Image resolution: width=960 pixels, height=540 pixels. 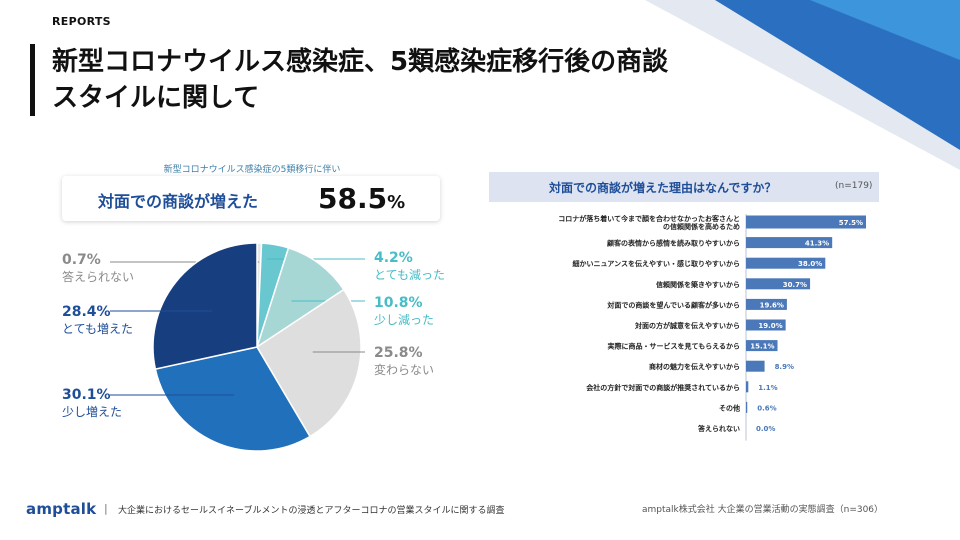 What do you see at coordinates (673, 243) in the screenshot?
I see `bar-category-label: 顧客の表情から感情を読み取りやすいから` at bounding box center [673, 243].